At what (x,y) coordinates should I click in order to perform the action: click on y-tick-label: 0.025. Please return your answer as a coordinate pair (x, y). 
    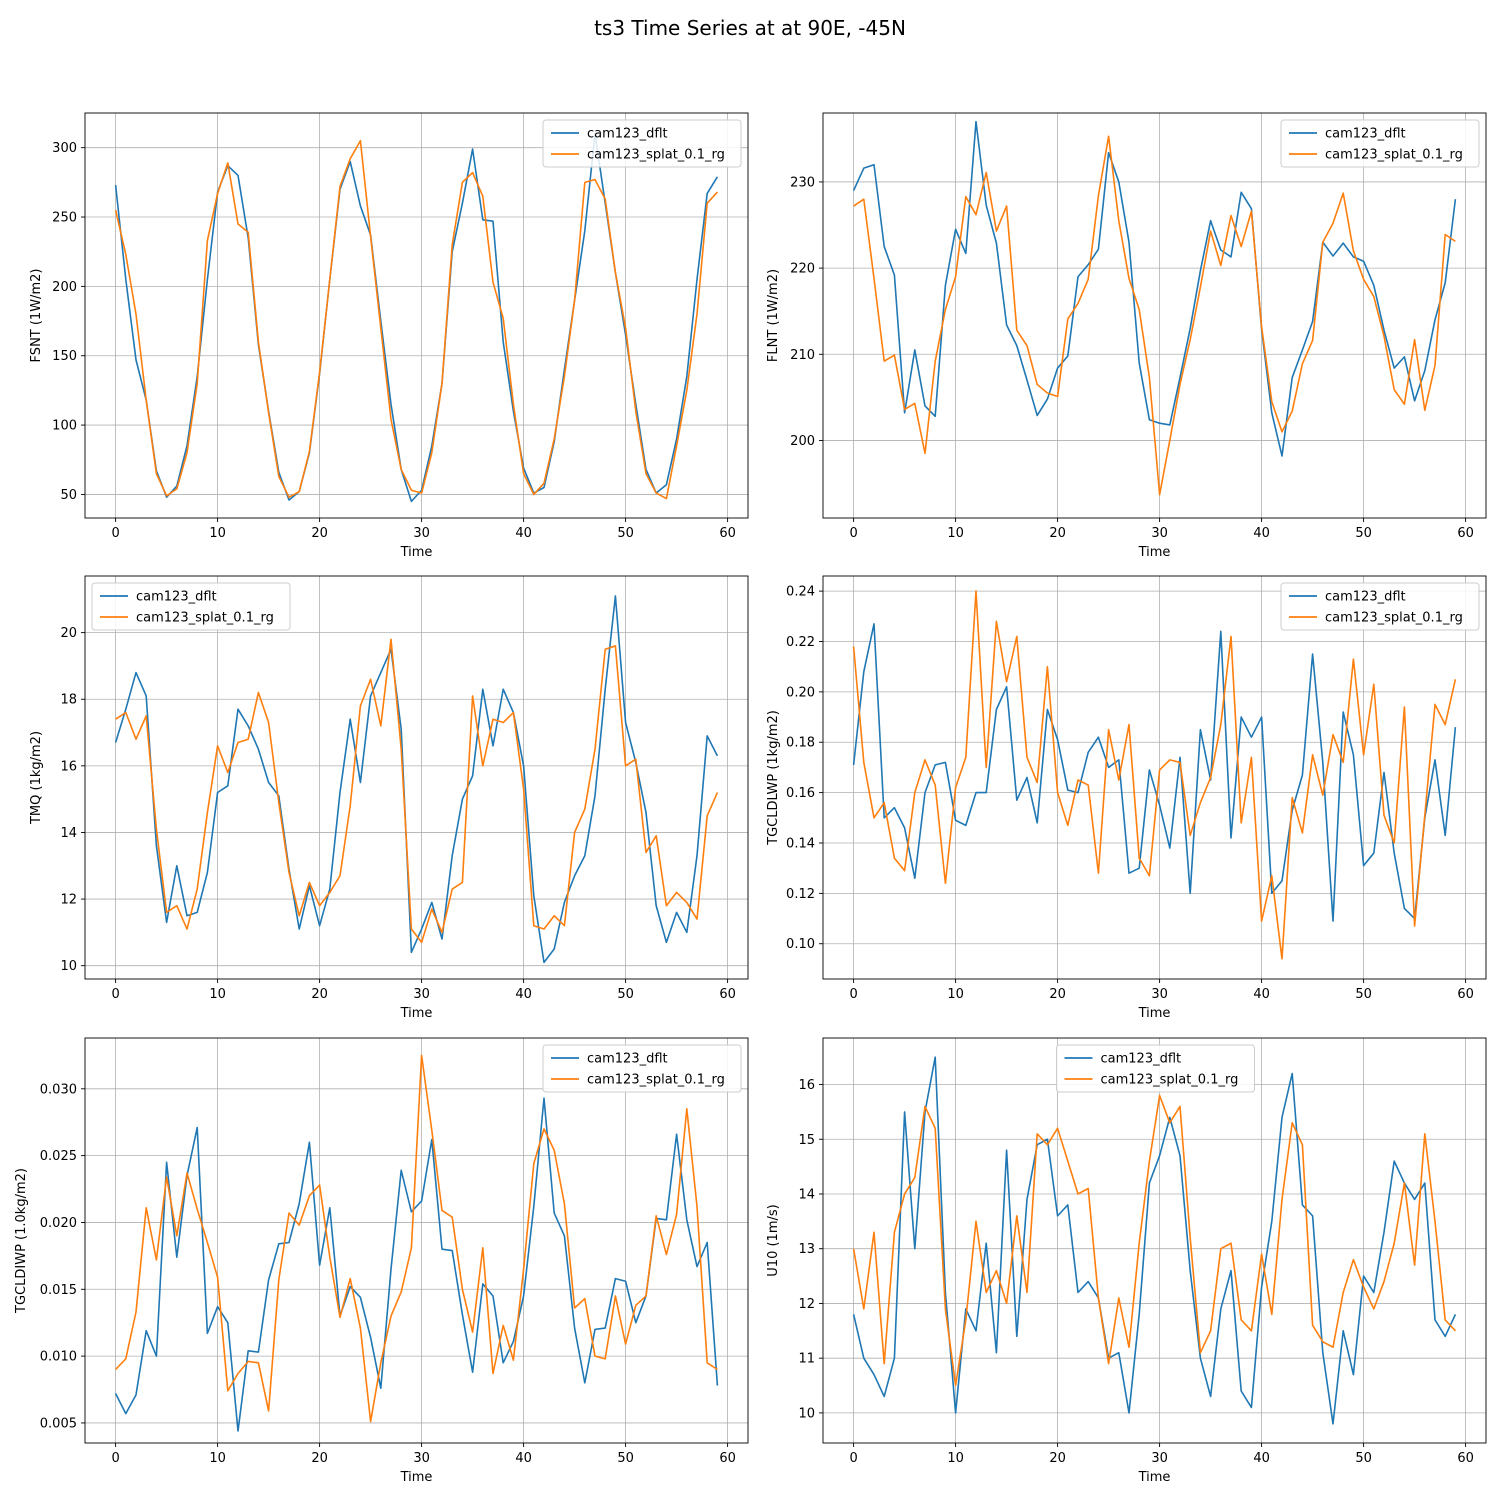
    Looking at the image, I should click on (58, 1156).